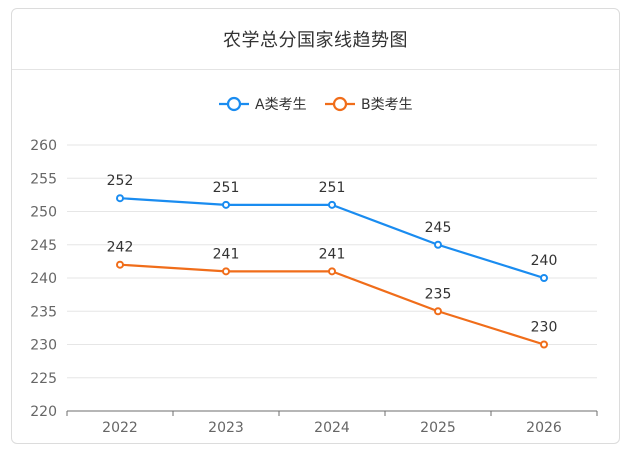 This screenshot has width=630, height=455. I want to click on data-label: 252, so click(120, 181).